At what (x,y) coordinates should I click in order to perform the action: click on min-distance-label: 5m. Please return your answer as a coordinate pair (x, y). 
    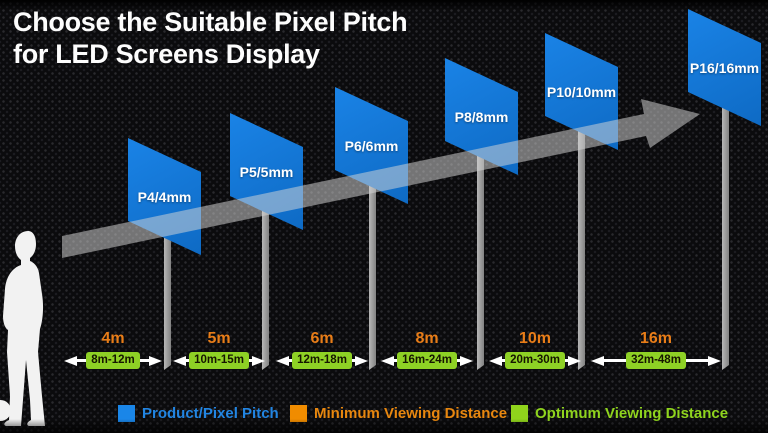
    Looking at the image, I should click on (219, 338).